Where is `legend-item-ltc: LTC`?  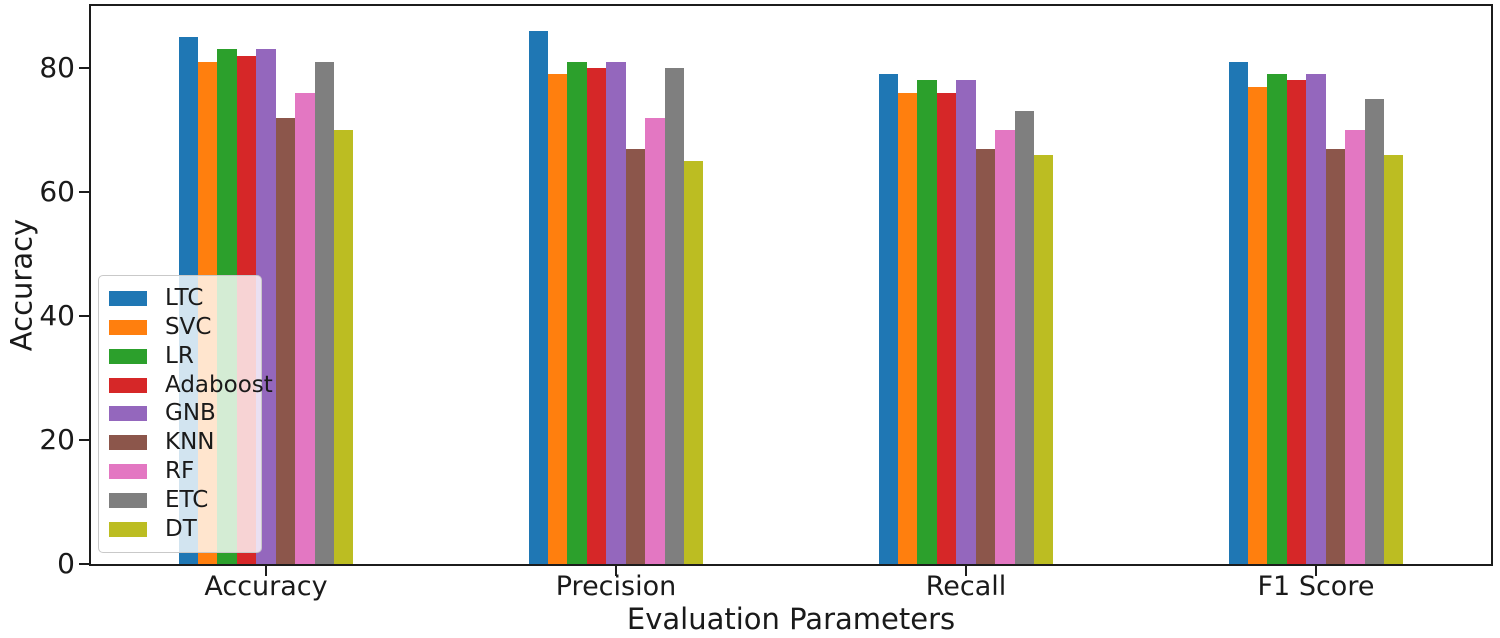 legend-item-ltc: LTC is located at coordinates (180, 297).